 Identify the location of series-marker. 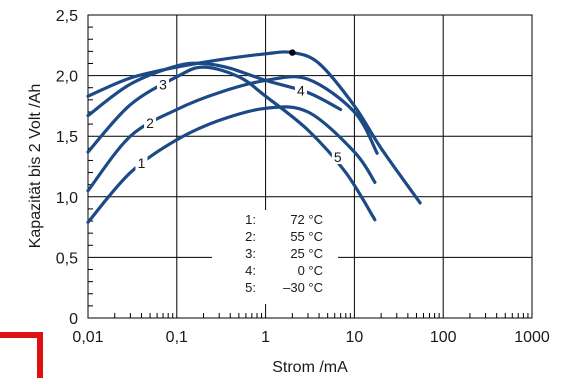
(292, 52).